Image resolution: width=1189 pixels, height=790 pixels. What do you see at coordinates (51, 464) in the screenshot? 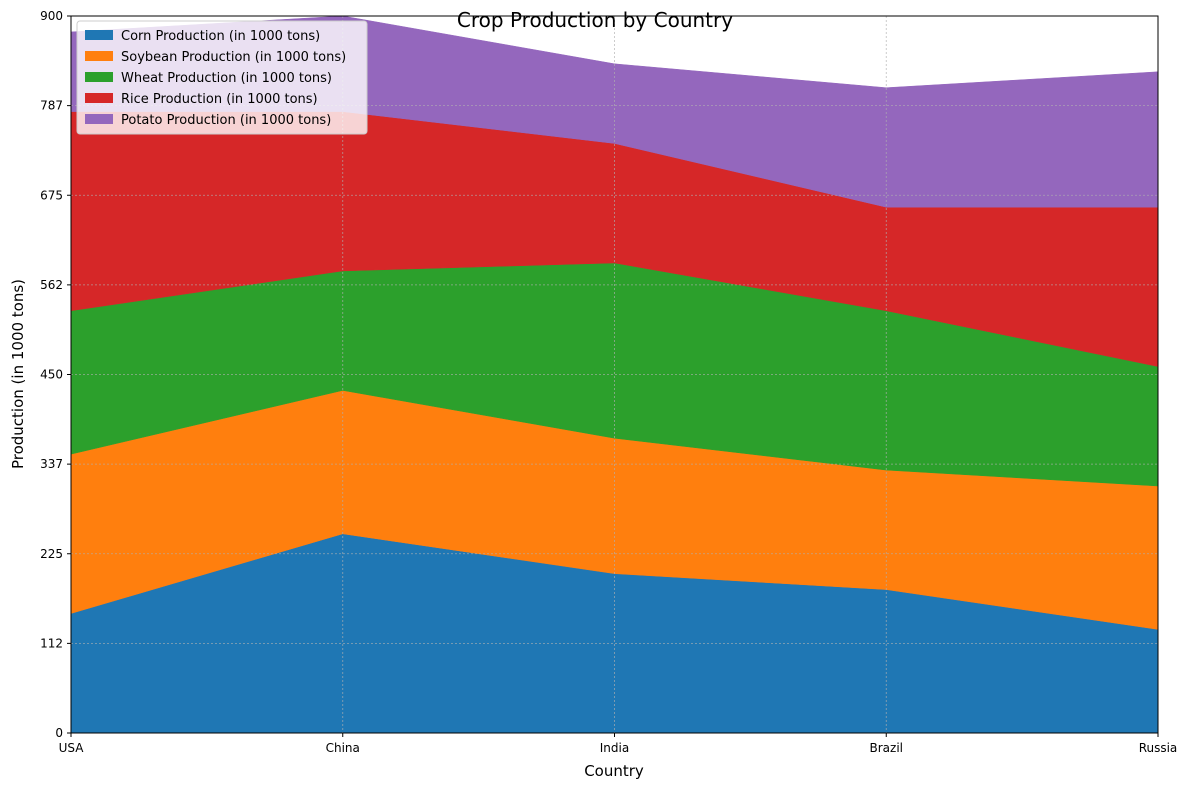
I see `y-tick-label: 337` at bounding box center [51, 464].